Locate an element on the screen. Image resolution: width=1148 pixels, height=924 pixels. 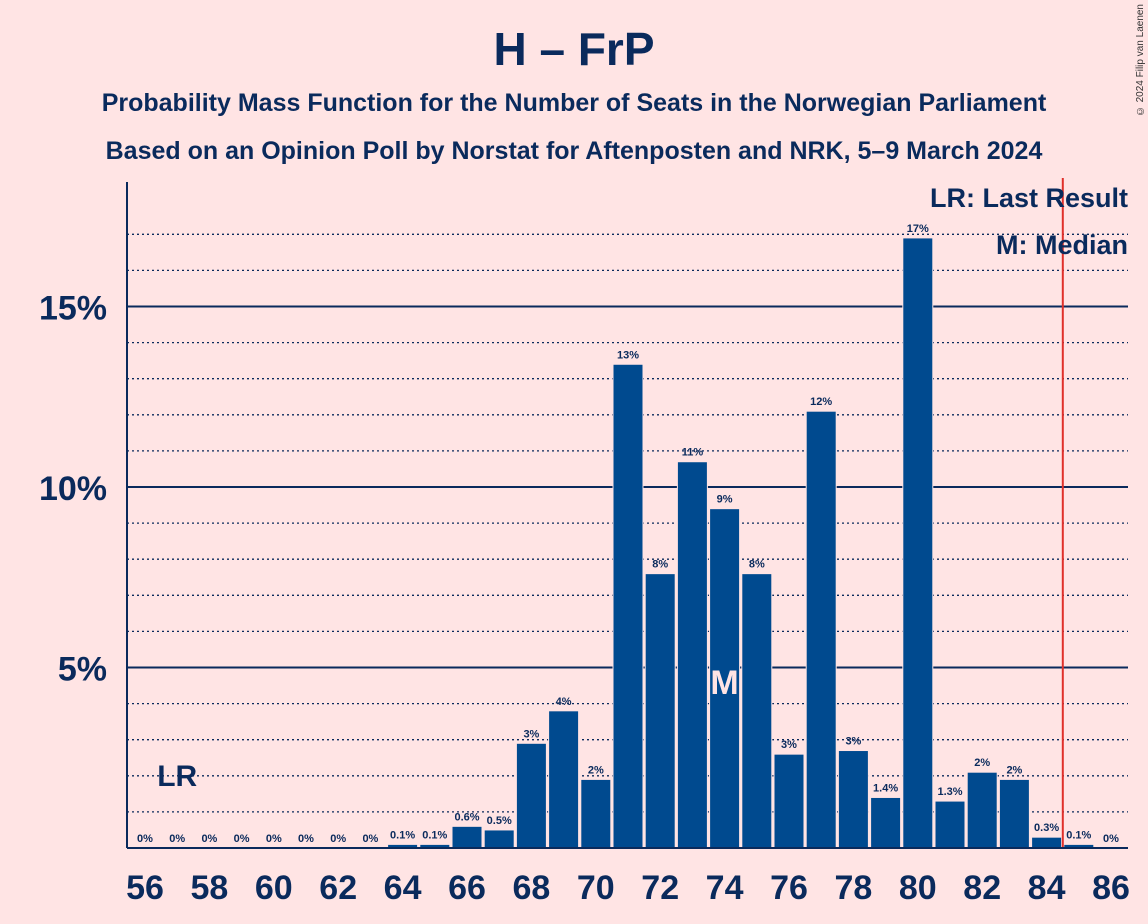
x-tick-label: 56 is located at coordinates (145, 888).